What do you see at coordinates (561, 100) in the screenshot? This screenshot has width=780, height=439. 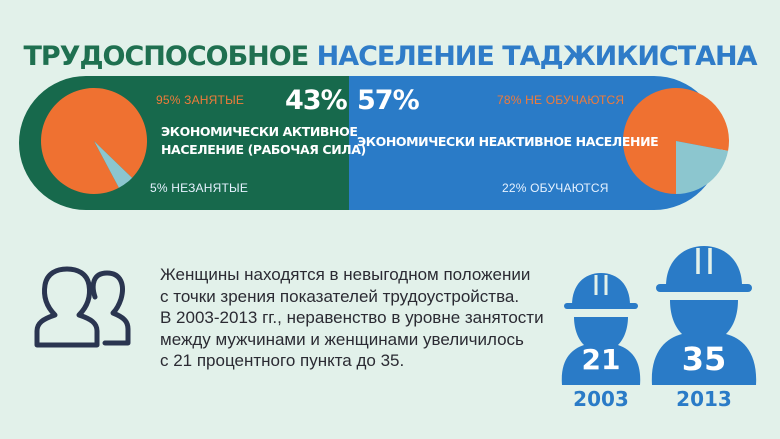 I see `not-studying-label: 78% НЕ ОБУЧАЮТСЯ` at bounding box center [561, 100].